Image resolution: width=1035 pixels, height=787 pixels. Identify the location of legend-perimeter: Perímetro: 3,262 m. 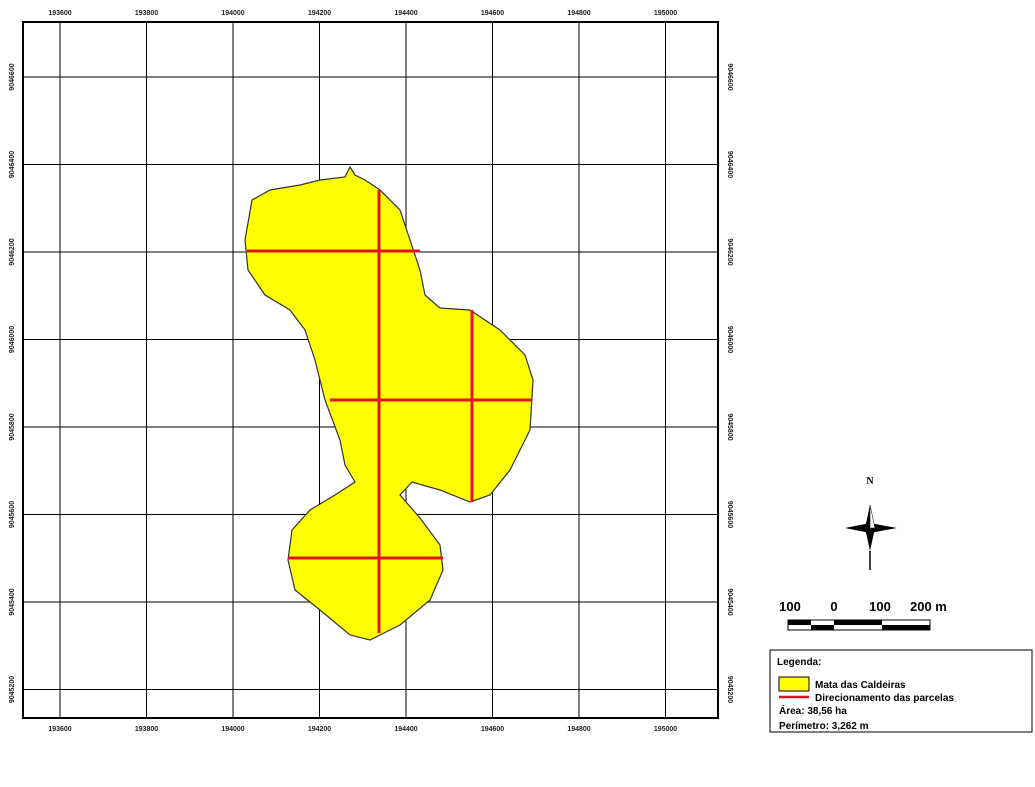
(824, 726).